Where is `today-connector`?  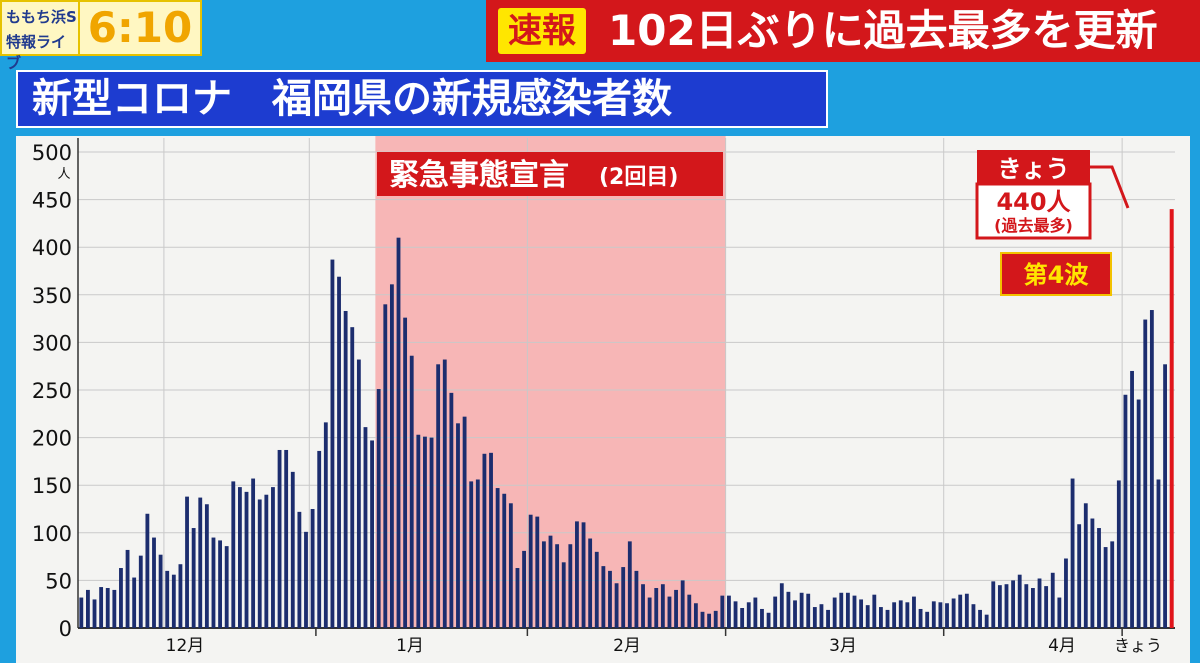
today-connector is located at coordinates (1110, 187).